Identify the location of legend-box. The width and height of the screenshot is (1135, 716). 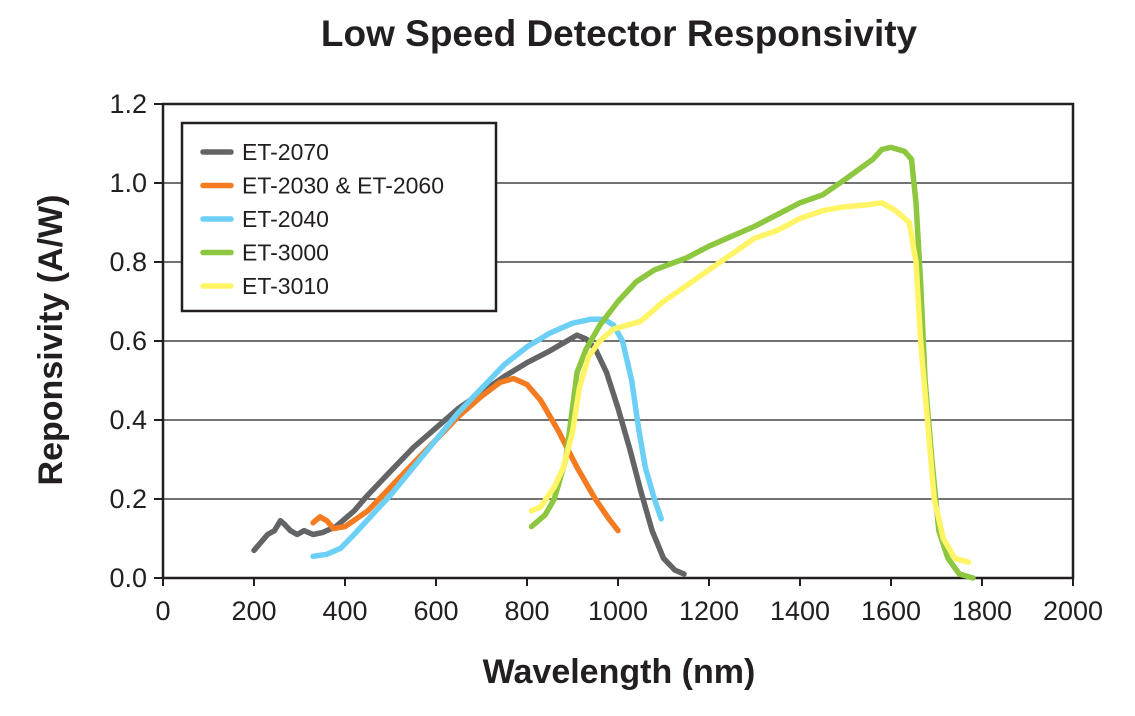
(339, 217).